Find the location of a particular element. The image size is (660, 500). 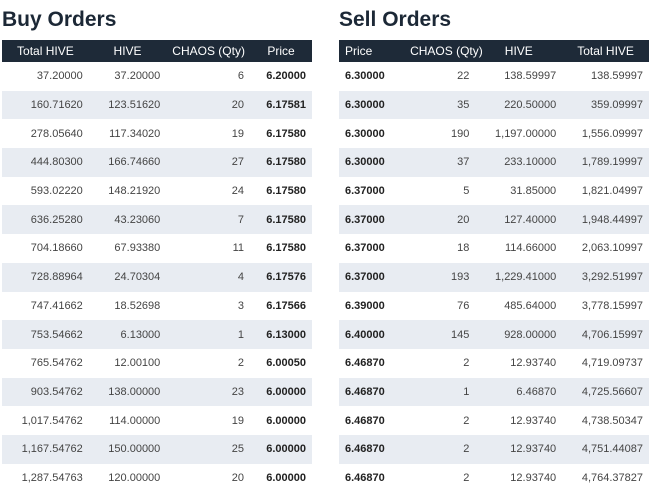

buy-price-cell: 6.00050 is located at coordinates (286, 363).